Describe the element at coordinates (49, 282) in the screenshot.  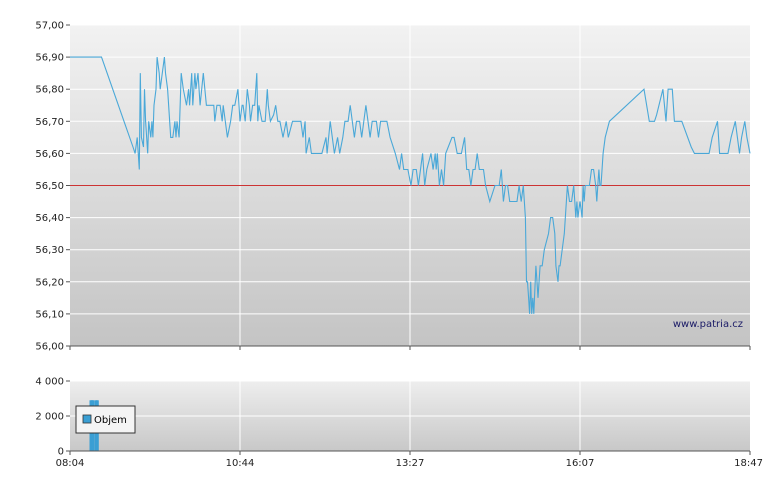
I see `price-y-tick-label: 56,20` at that location.